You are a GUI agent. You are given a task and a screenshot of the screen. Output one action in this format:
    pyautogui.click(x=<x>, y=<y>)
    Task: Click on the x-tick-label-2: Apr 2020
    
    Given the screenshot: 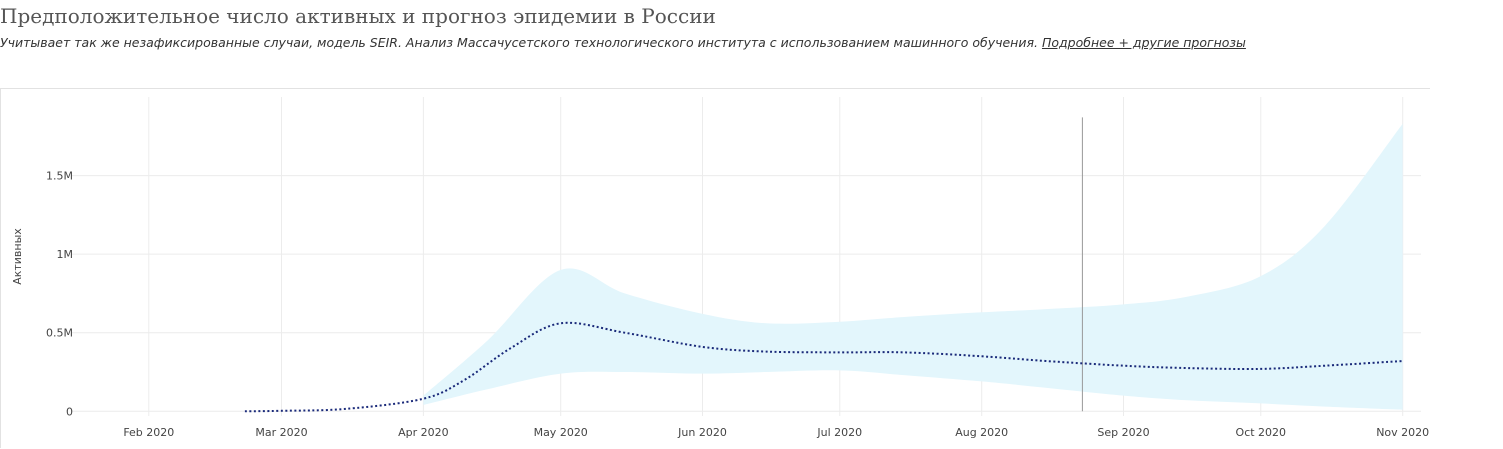 What is the action you would take?
    pyautogui.click(x=423, y=432)
    